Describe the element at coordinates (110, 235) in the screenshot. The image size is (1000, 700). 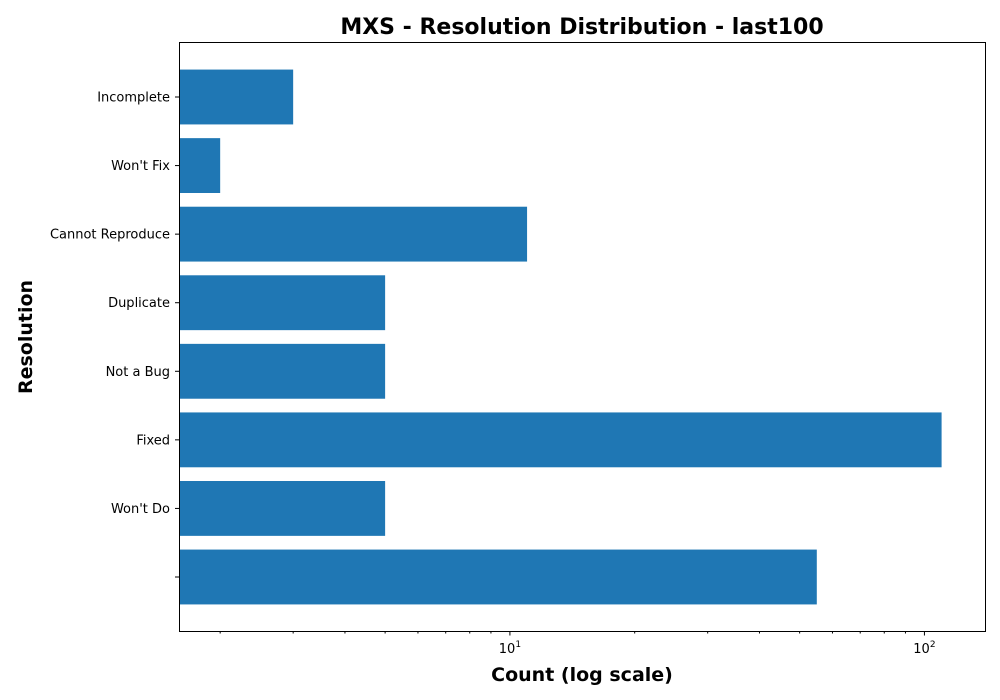
I see `y-tick-label: Cannot Reproduce` at that location.